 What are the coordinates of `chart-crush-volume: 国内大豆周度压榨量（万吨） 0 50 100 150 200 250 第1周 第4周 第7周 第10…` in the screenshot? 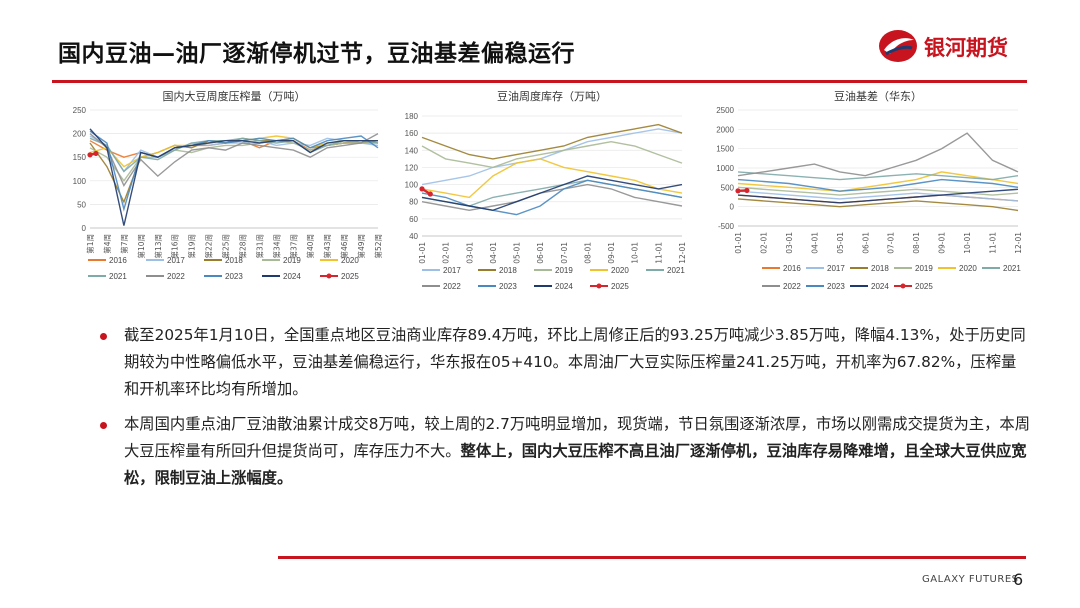 It's located at (223, 195).